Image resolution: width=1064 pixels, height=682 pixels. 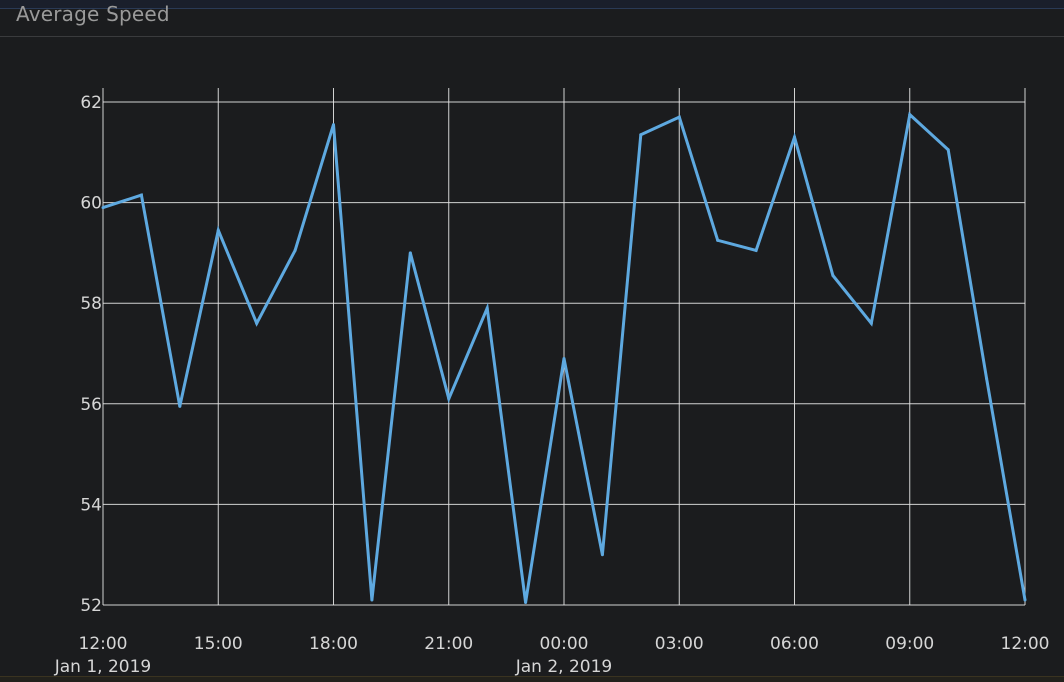 What do you see at coordinates (91, 204) in the screenshot?
I see `y-tick-label: 60` at bounding box center [91, 204].